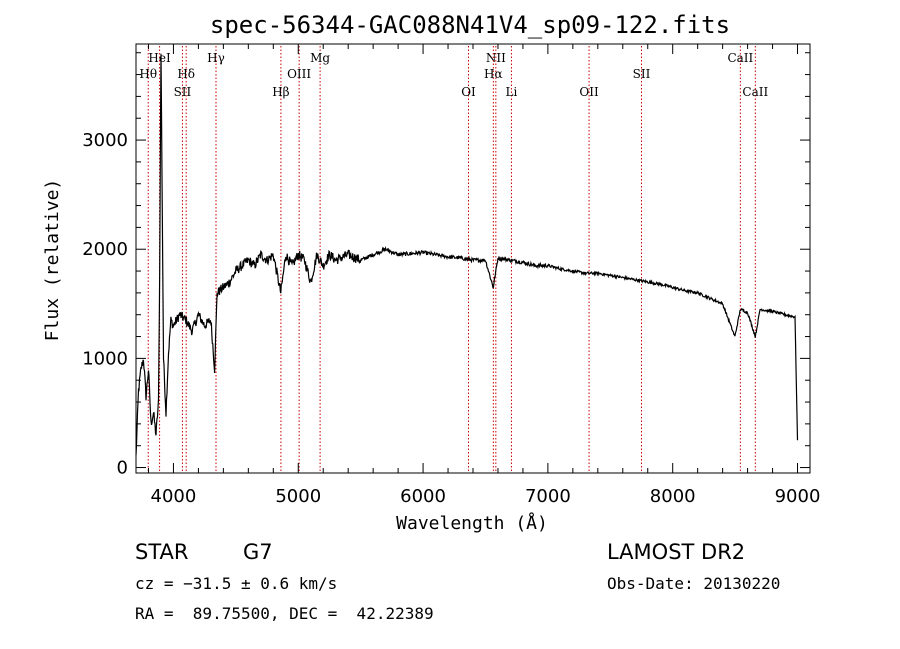 The height and width of the screenshot is (649, 900). What do you see at coordinates (148, 74) in the screenshot?
I see `line-label: Hθ` at bounding box center [148, 74].